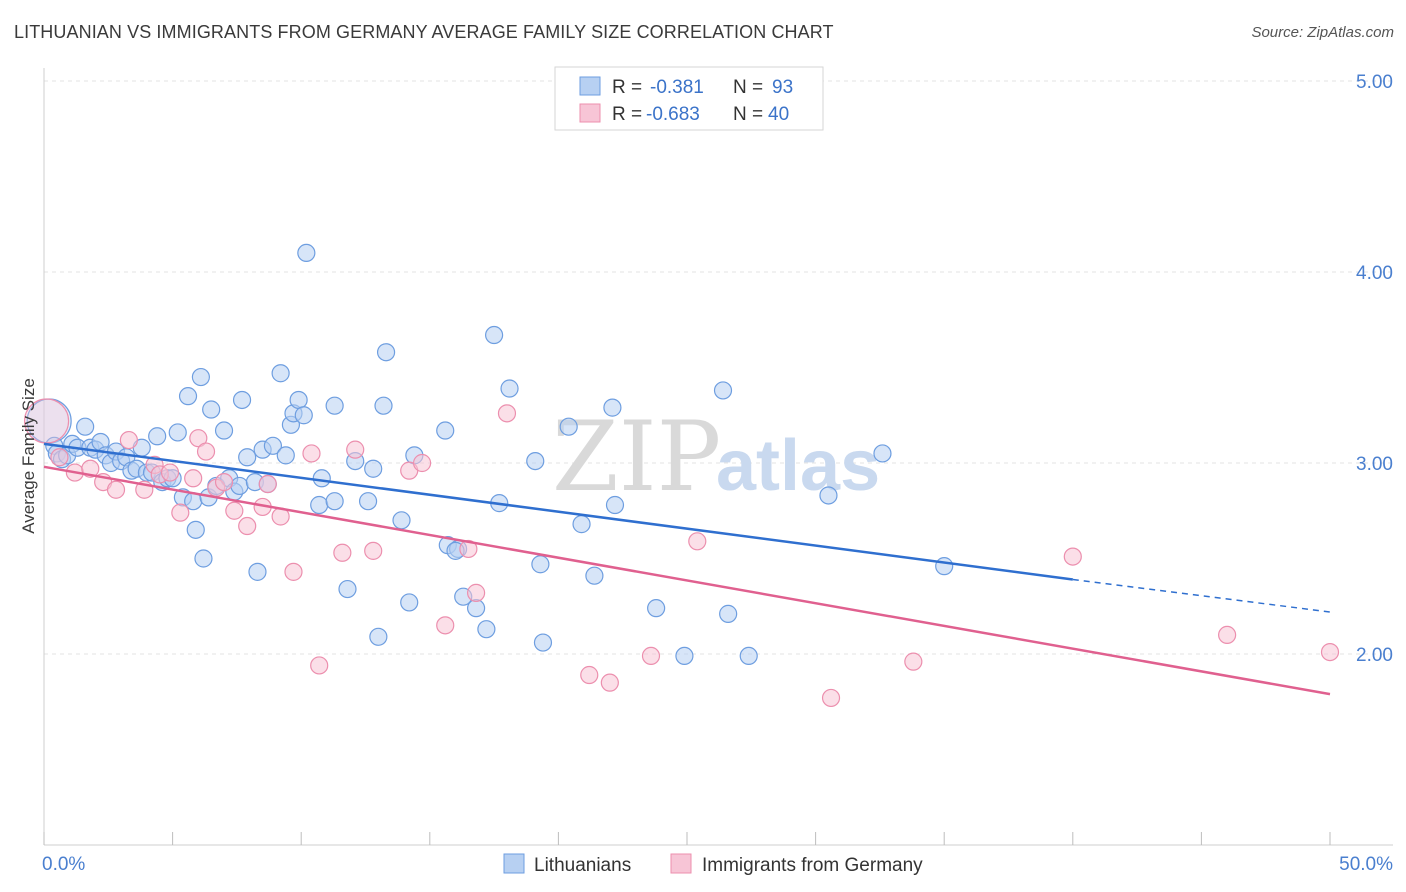 This screenshot has height=892, width=1406. What do you see at coordinates (590, 113) in the screenshot?
I see `legend-swatch-pink` at bounding box center [590, 113].